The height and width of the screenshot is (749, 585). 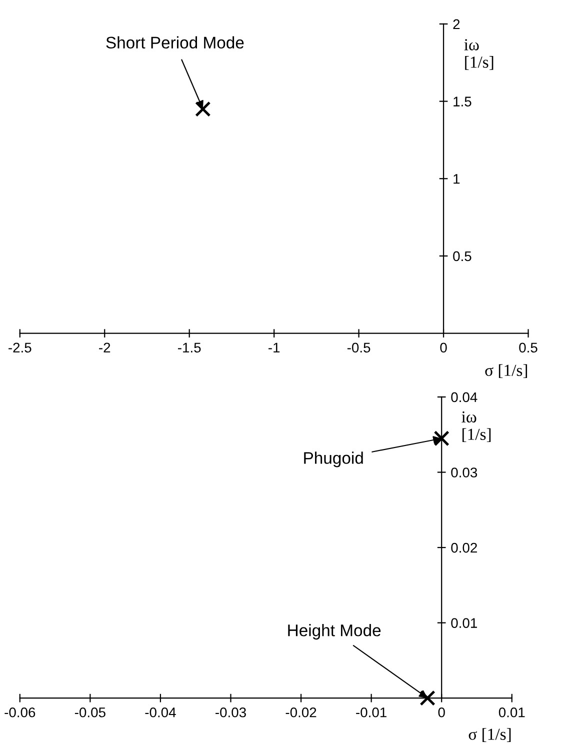 What do you see at coordinates (464, 473) in the screenshot?
I see `y-tick-label: 0.03` at bounding box center [464, 473].